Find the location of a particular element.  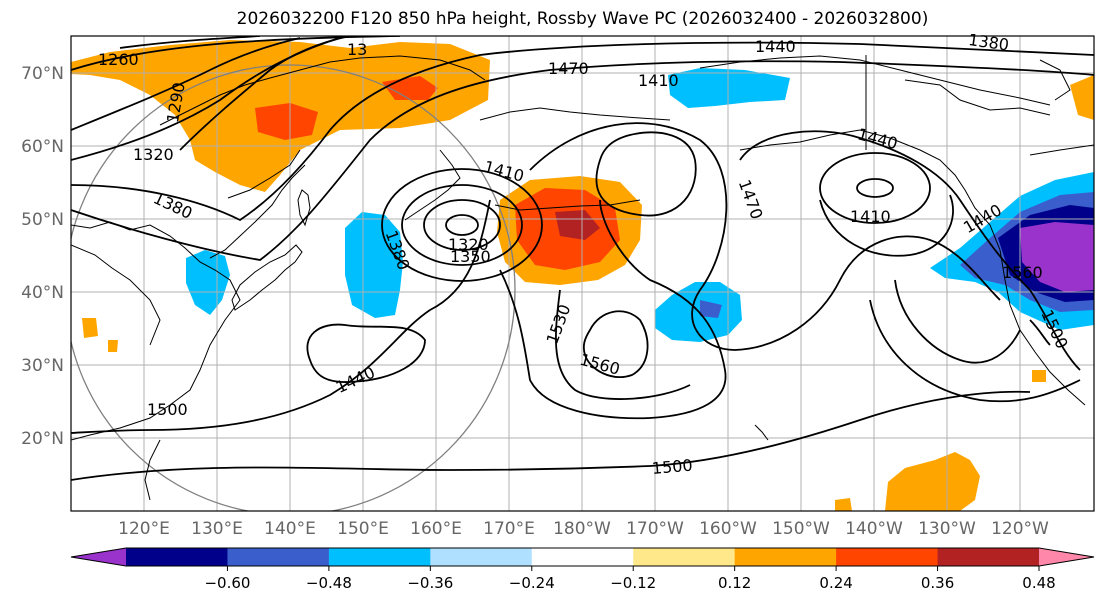

contour-label: 1470 is located at coordinates (568, 68).